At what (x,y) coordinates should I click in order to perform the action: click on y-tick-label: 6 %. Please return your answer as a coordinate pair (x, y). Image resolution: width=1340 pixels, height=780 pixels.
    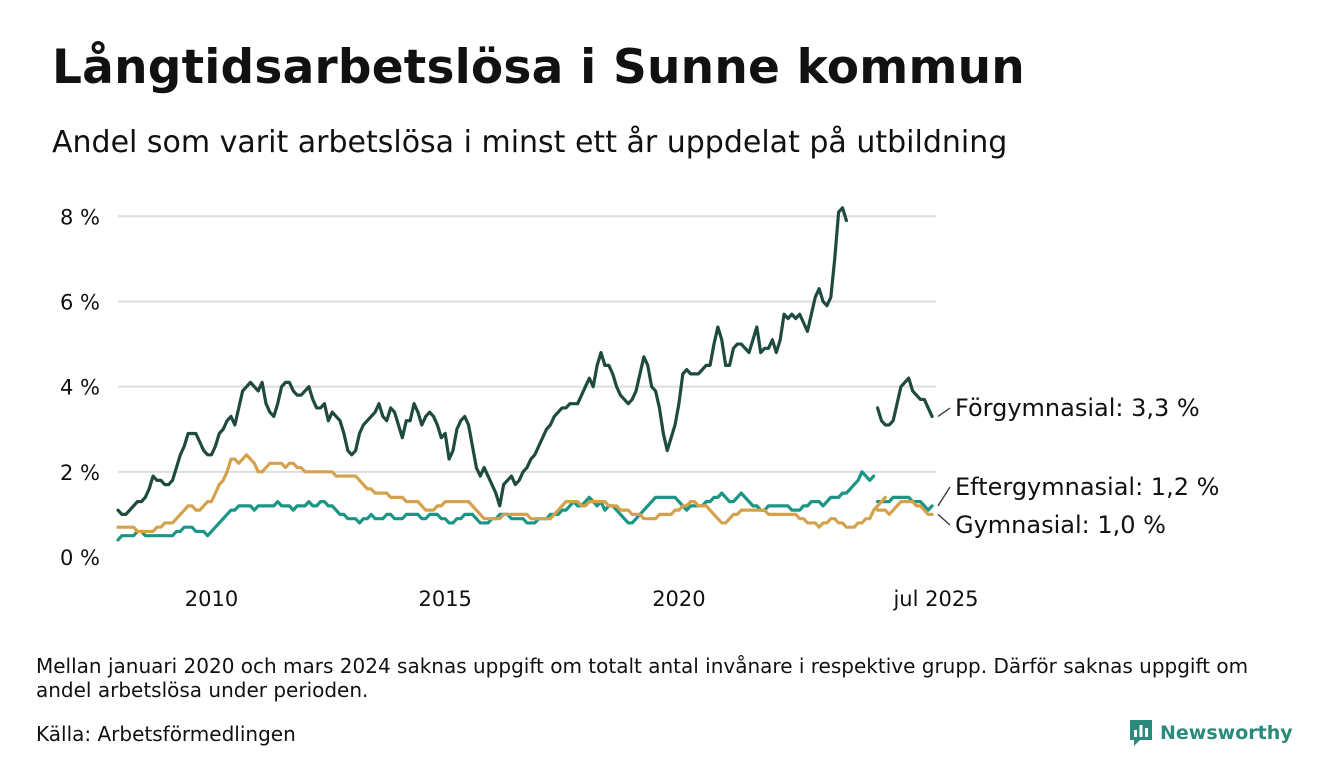
    Looking at the image, I should click on (80, 302).